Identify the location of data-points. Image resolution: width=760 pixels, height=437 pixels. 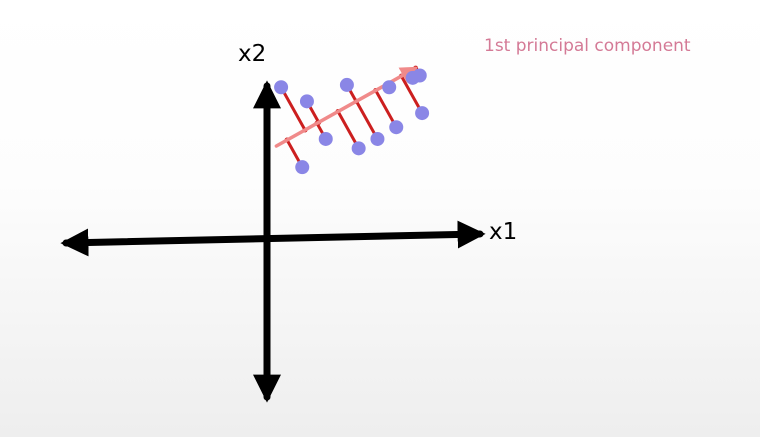
(352, 121).